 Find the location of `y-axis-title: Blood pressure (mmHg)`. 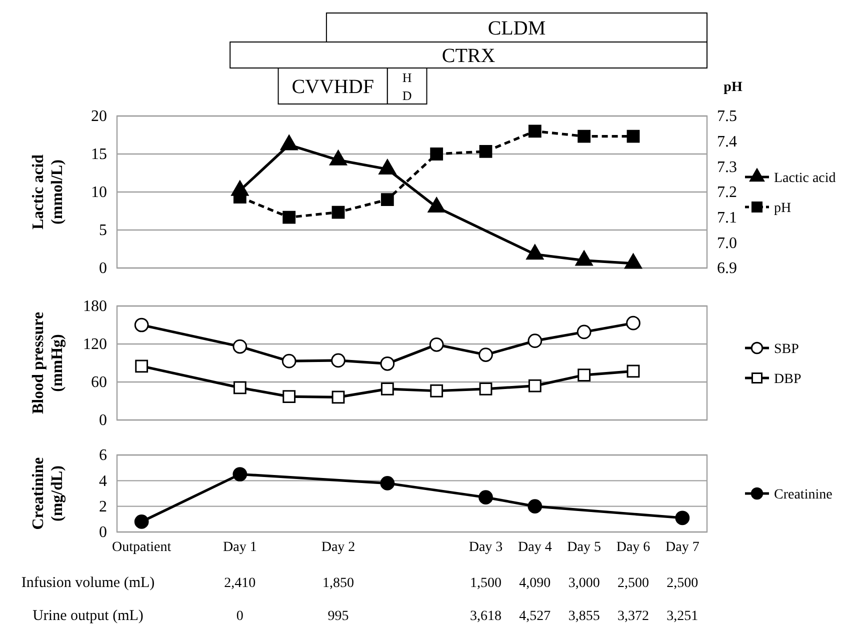

y-axis-title: Blood pressure (mmHg) is located at coordinates (48, 363).